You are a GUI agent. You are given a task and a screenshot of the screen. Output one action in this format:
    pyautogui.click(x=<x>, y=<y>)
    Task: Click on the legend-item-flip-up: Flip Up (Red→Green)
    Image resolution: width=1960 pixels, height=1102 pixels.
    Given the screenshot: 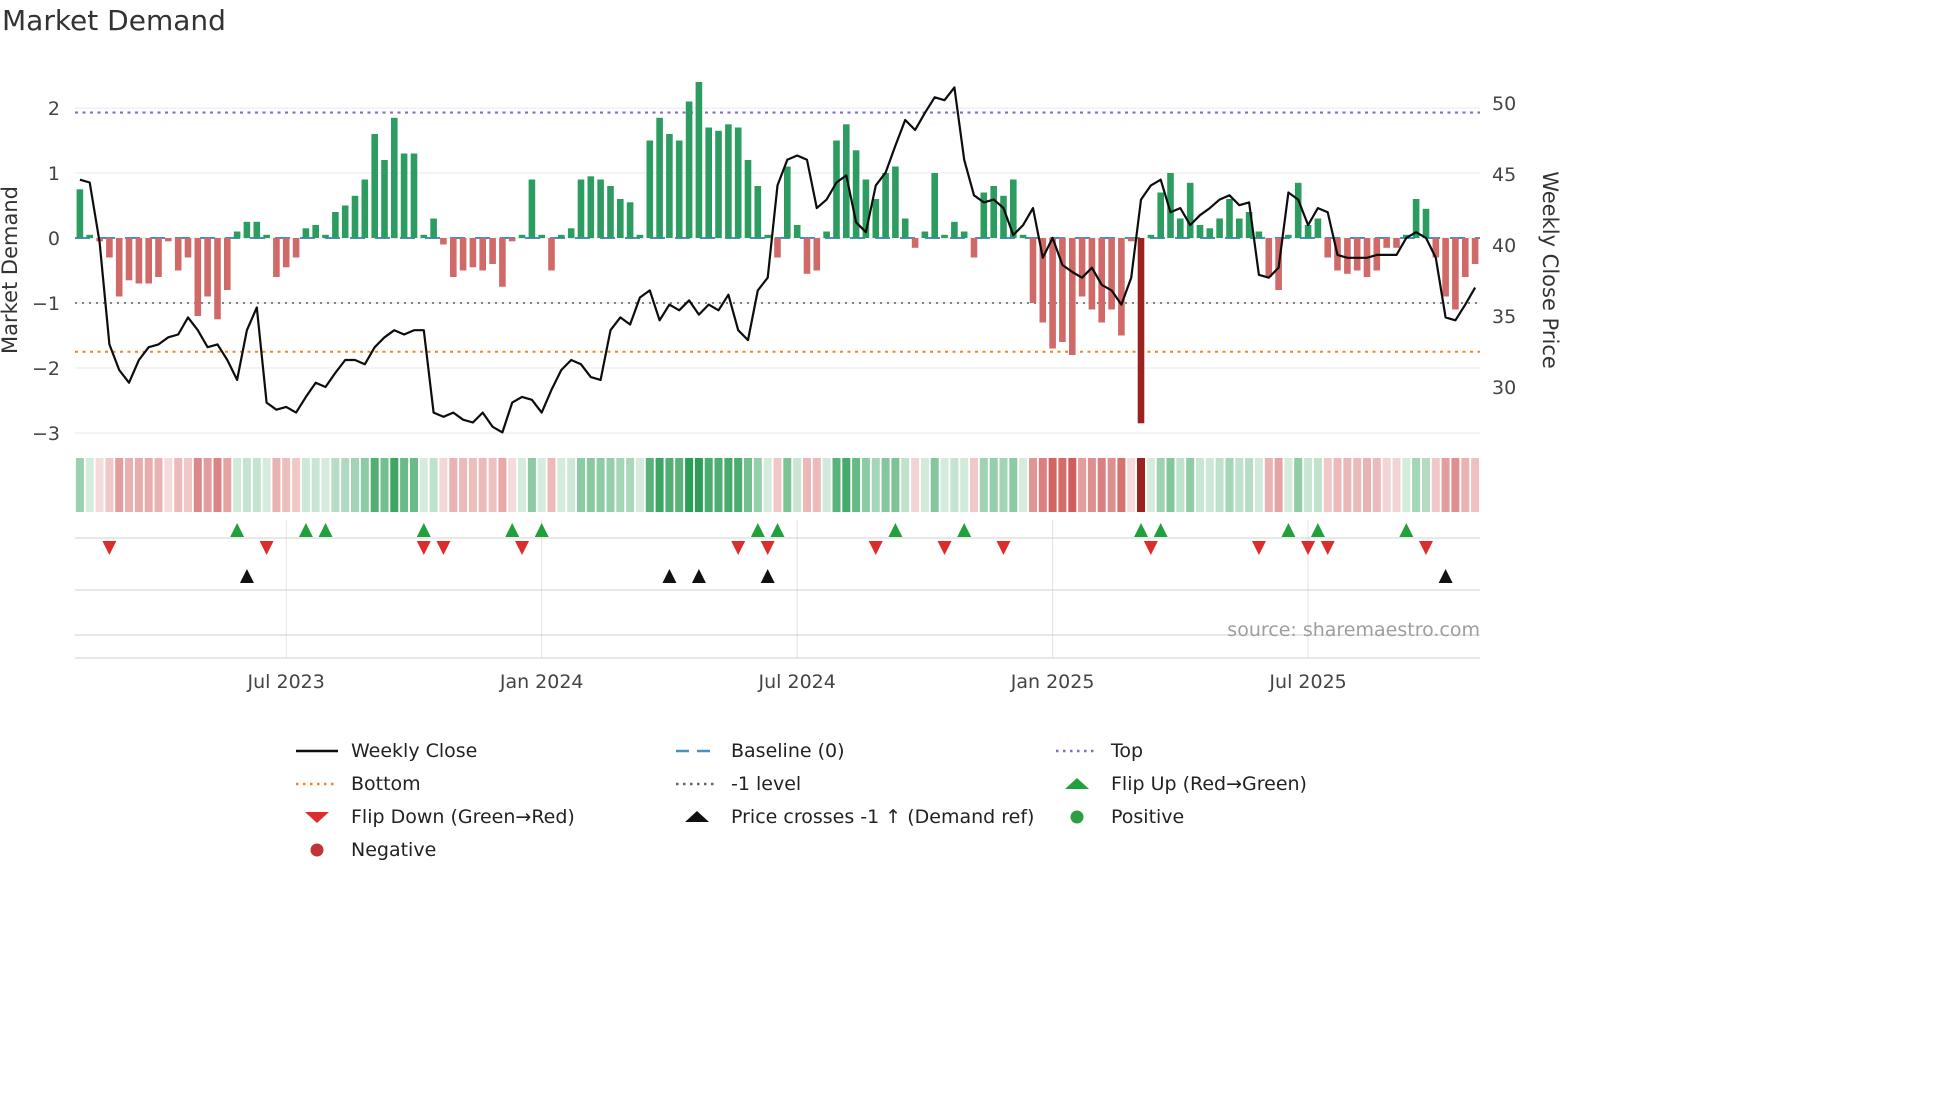 What is the action you would take?
    pyautogui.click(x=1270, y=783)
    